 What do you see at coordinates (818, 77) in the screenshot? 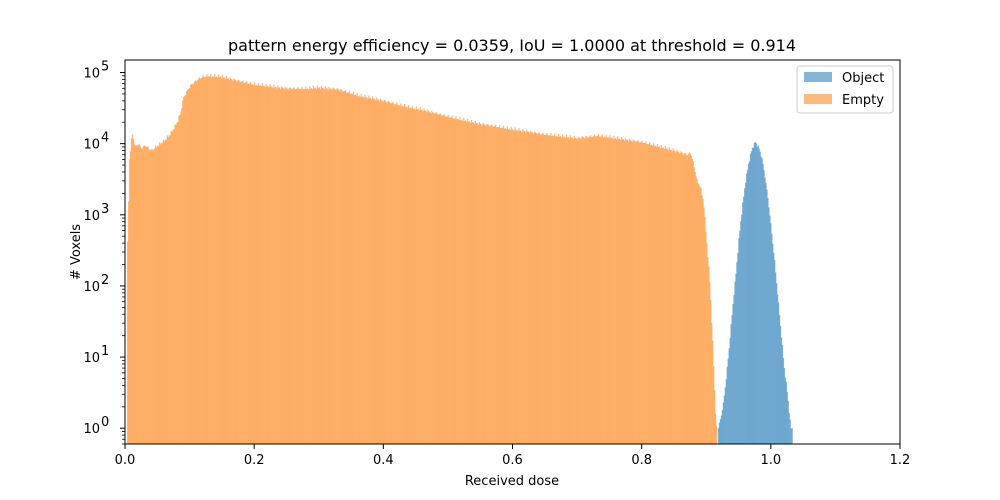
I see `legend-swatch-object` at bounding box center [818, 77].